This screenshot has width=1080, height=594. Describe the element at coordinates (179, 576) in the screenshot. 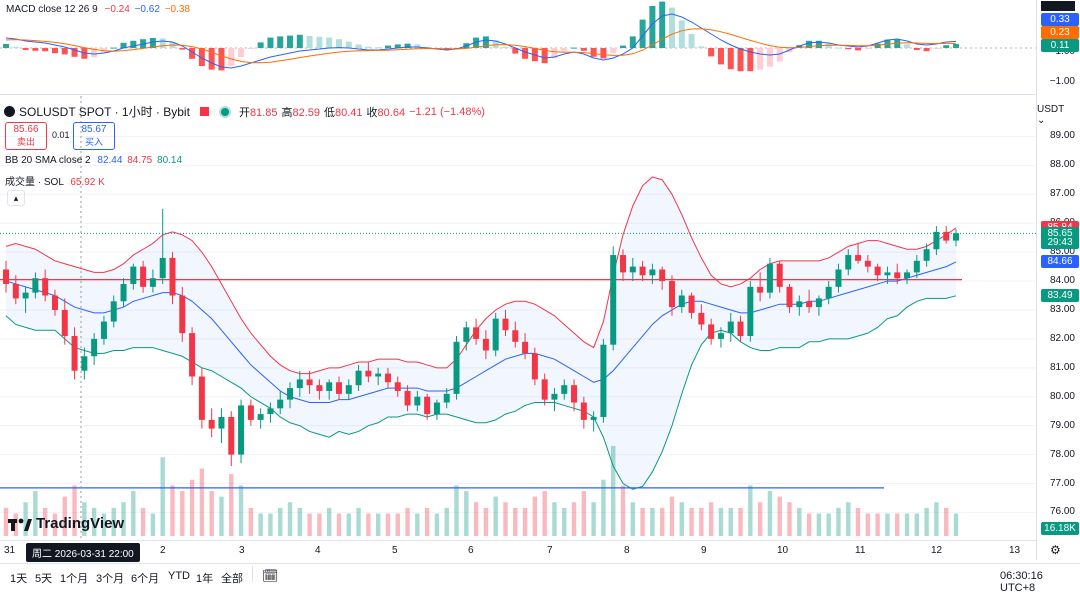

I see `range-ytd: YTD` at that location.